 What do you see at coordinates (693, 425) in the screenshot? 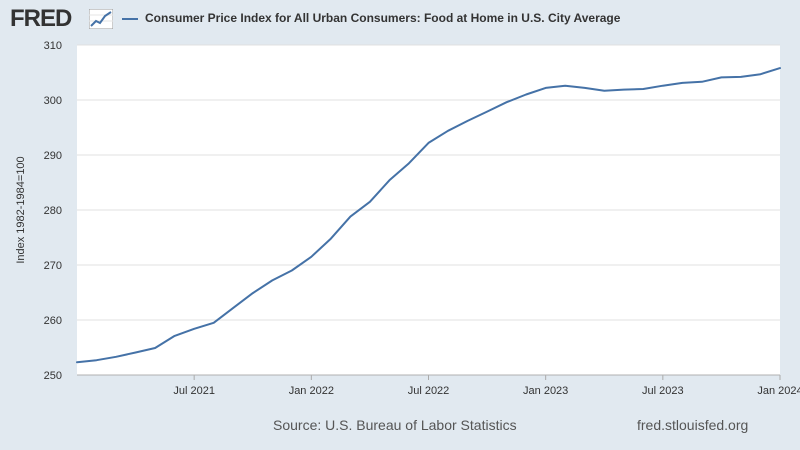
I see `fred-url: fred.stlouisfed.org` at bounding box center [693, 425].